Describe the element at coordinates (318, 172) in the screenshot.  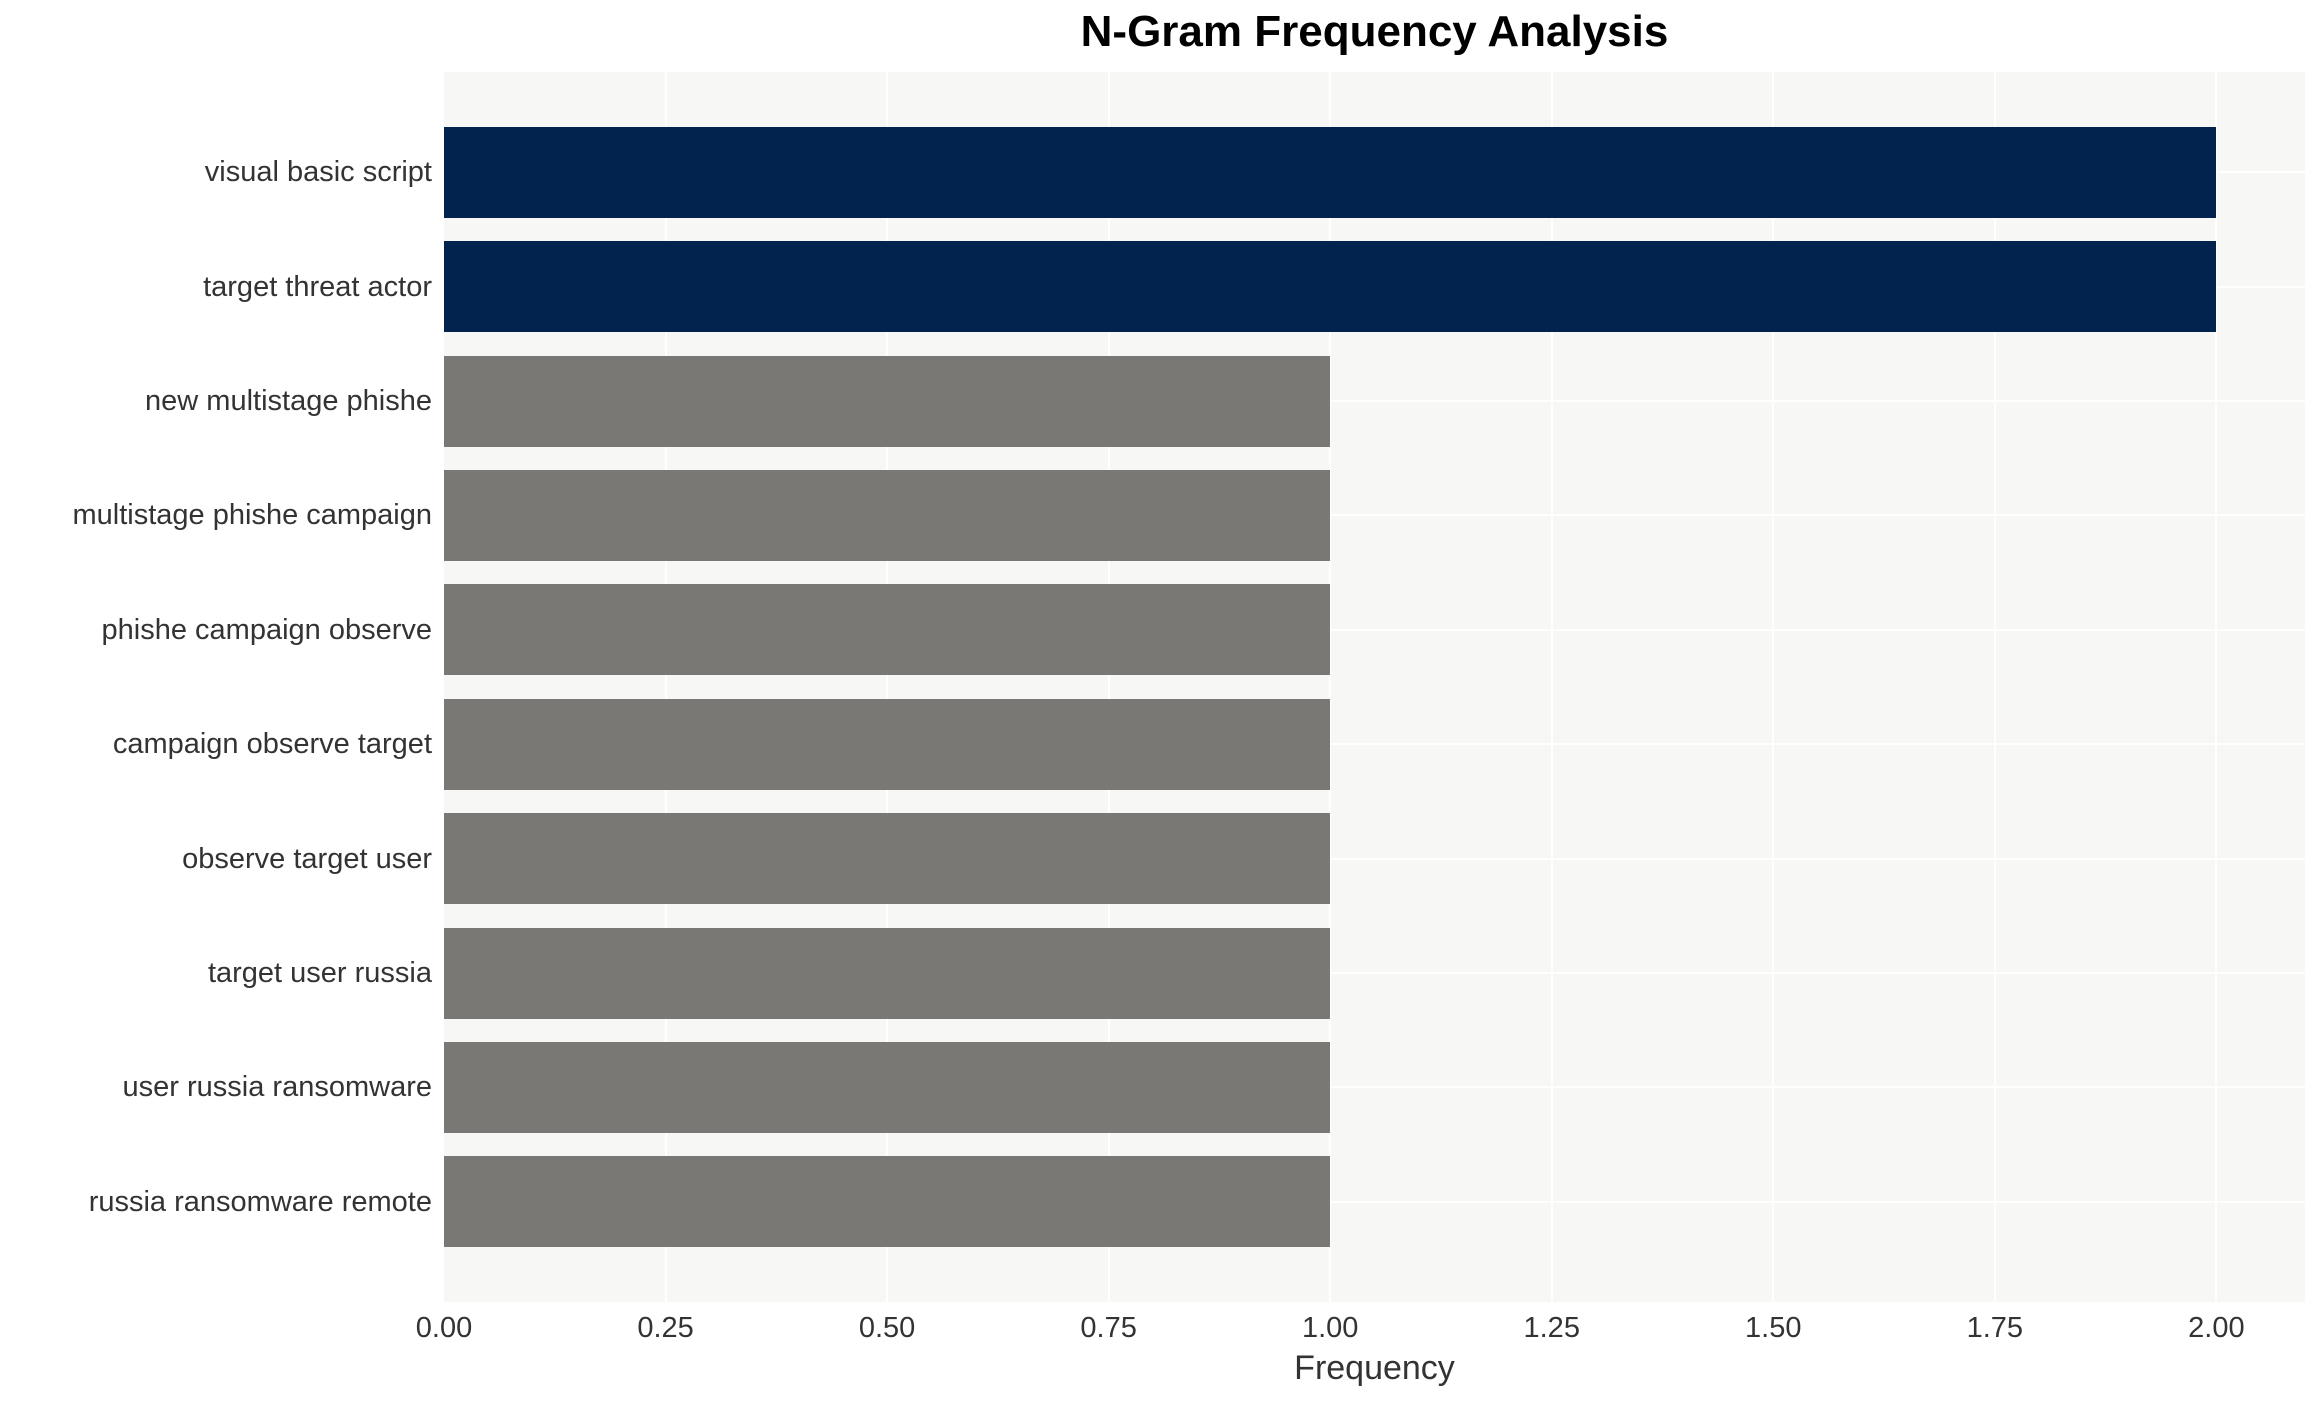
I see `y-tick-label: visual basic script` at that location.